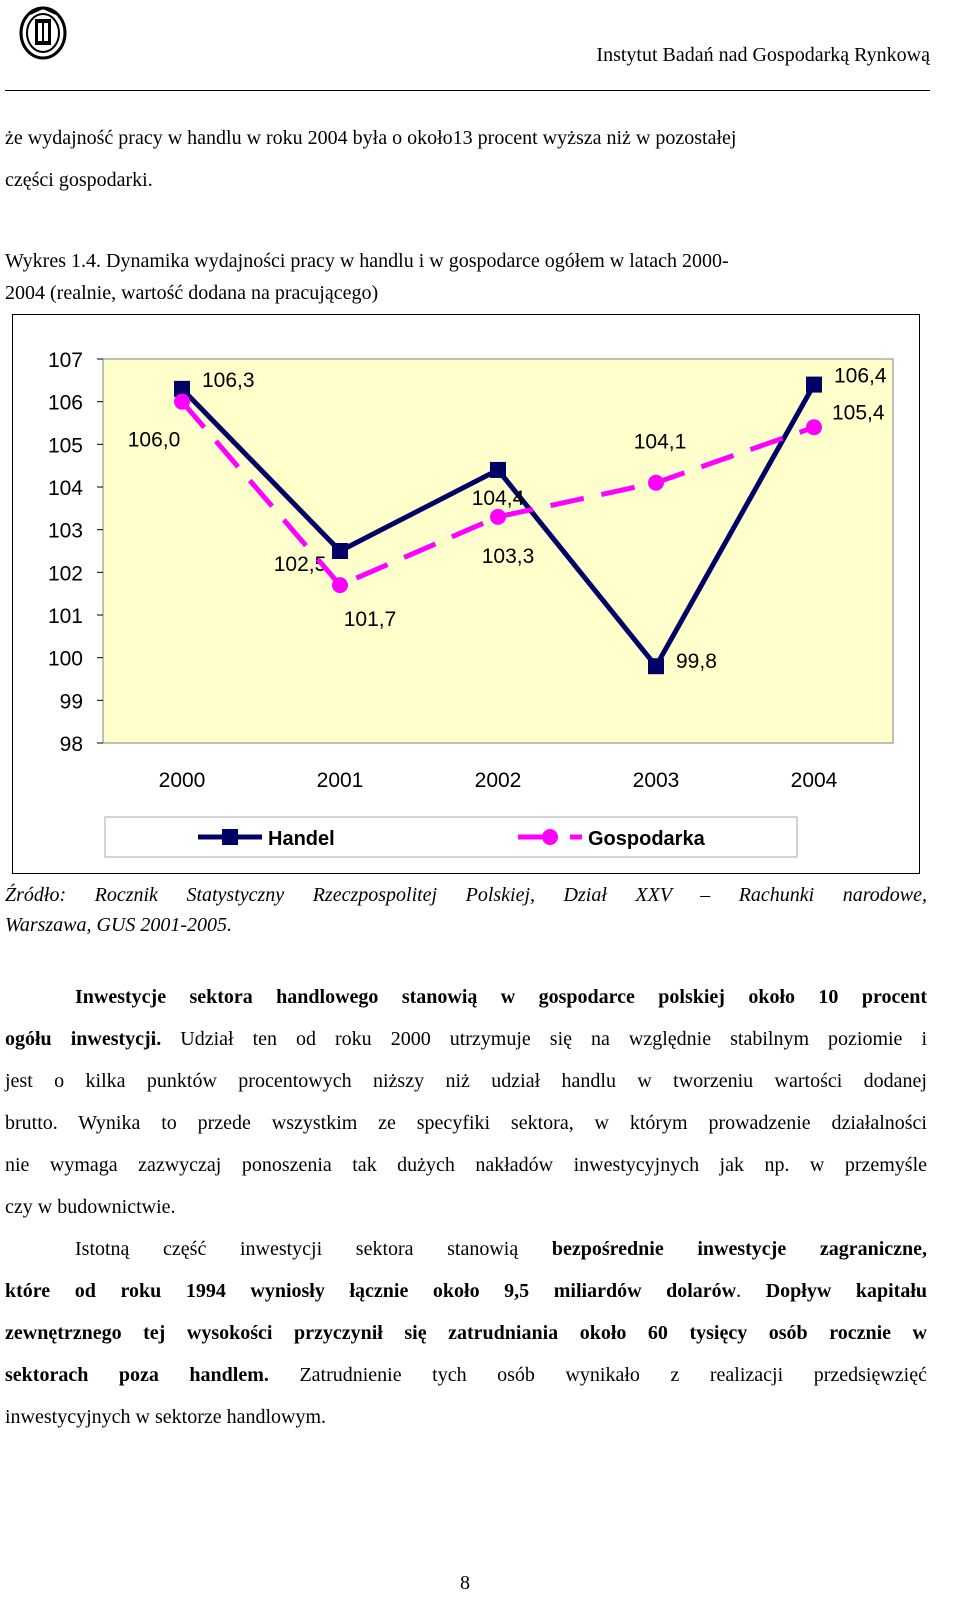 The image size is (960, 1617). Describe the element at coordinates (71, 744) in the screenshot. I see `y-tick-label: 98` at that location.